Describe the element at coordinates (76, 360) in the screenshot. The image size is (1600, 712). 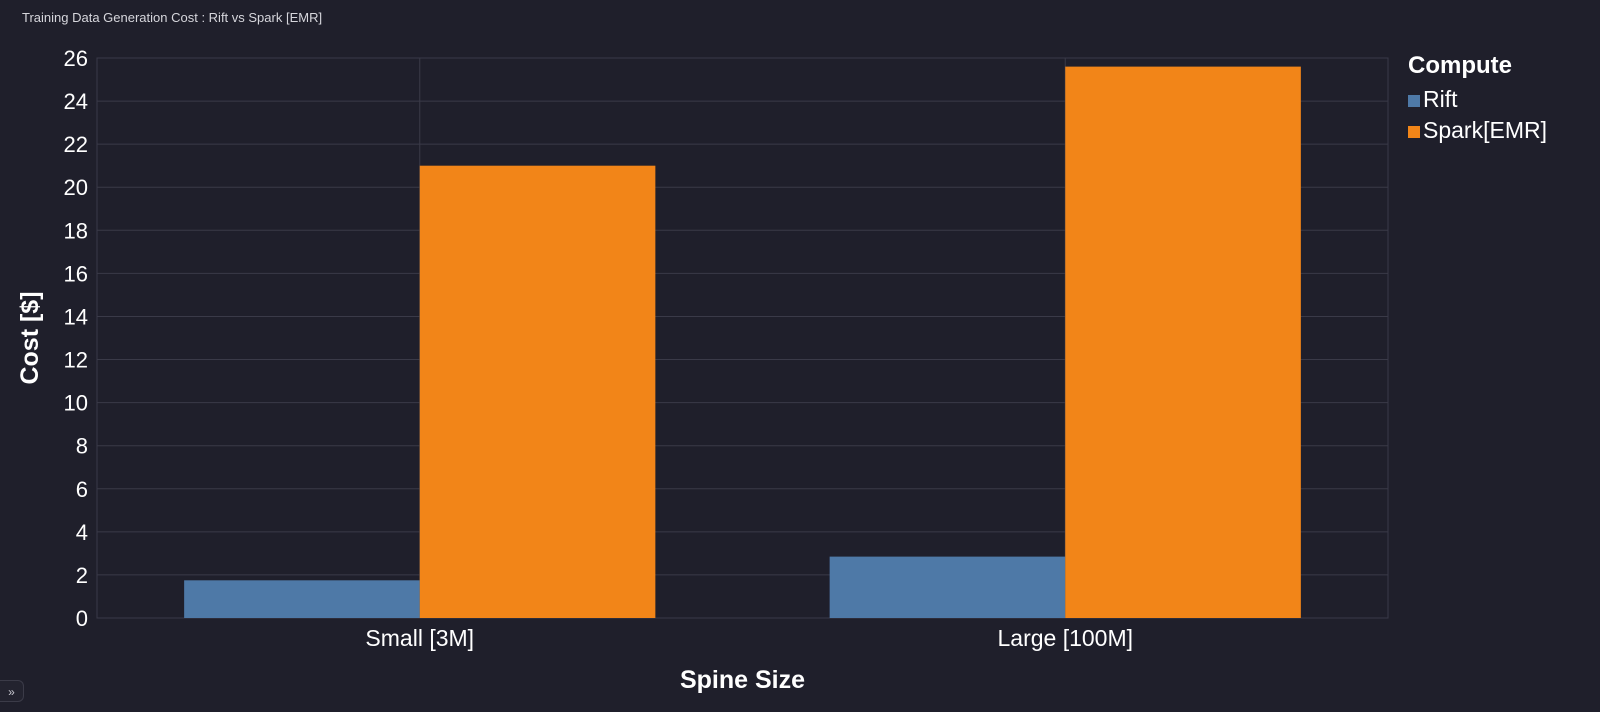
I see `y-tick-label: 12` at that location.